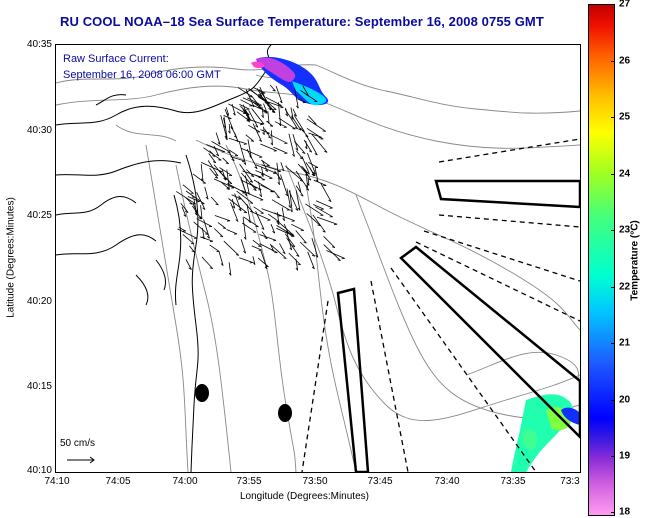 The image size is (651, 518). What do you see at coordinates (57, 481) in the screenshot?
I see `x-tick-label: 74:10` at bounding box center [57, 481].